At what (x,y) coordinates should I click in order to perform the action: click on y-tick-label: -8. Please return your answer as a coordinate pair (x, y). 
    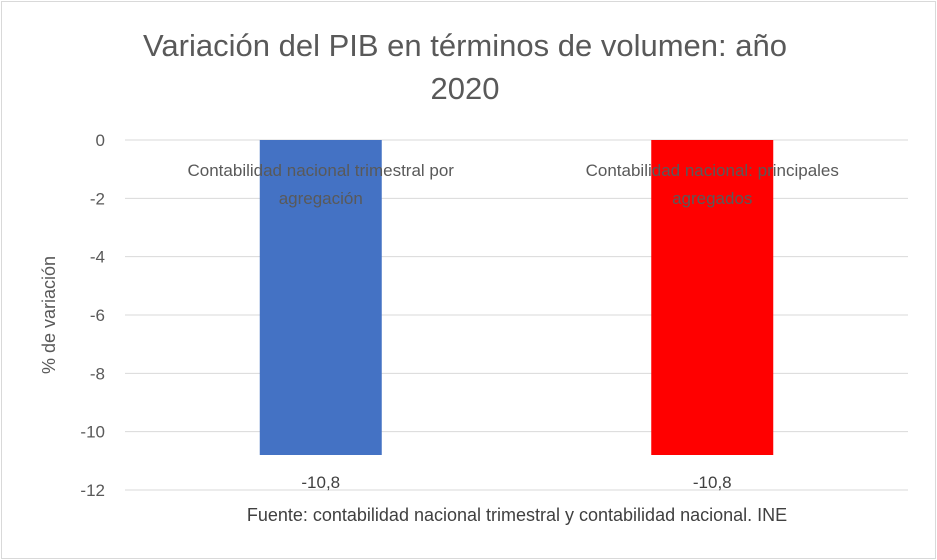
    Looking at the image, I should click on (97, 373).